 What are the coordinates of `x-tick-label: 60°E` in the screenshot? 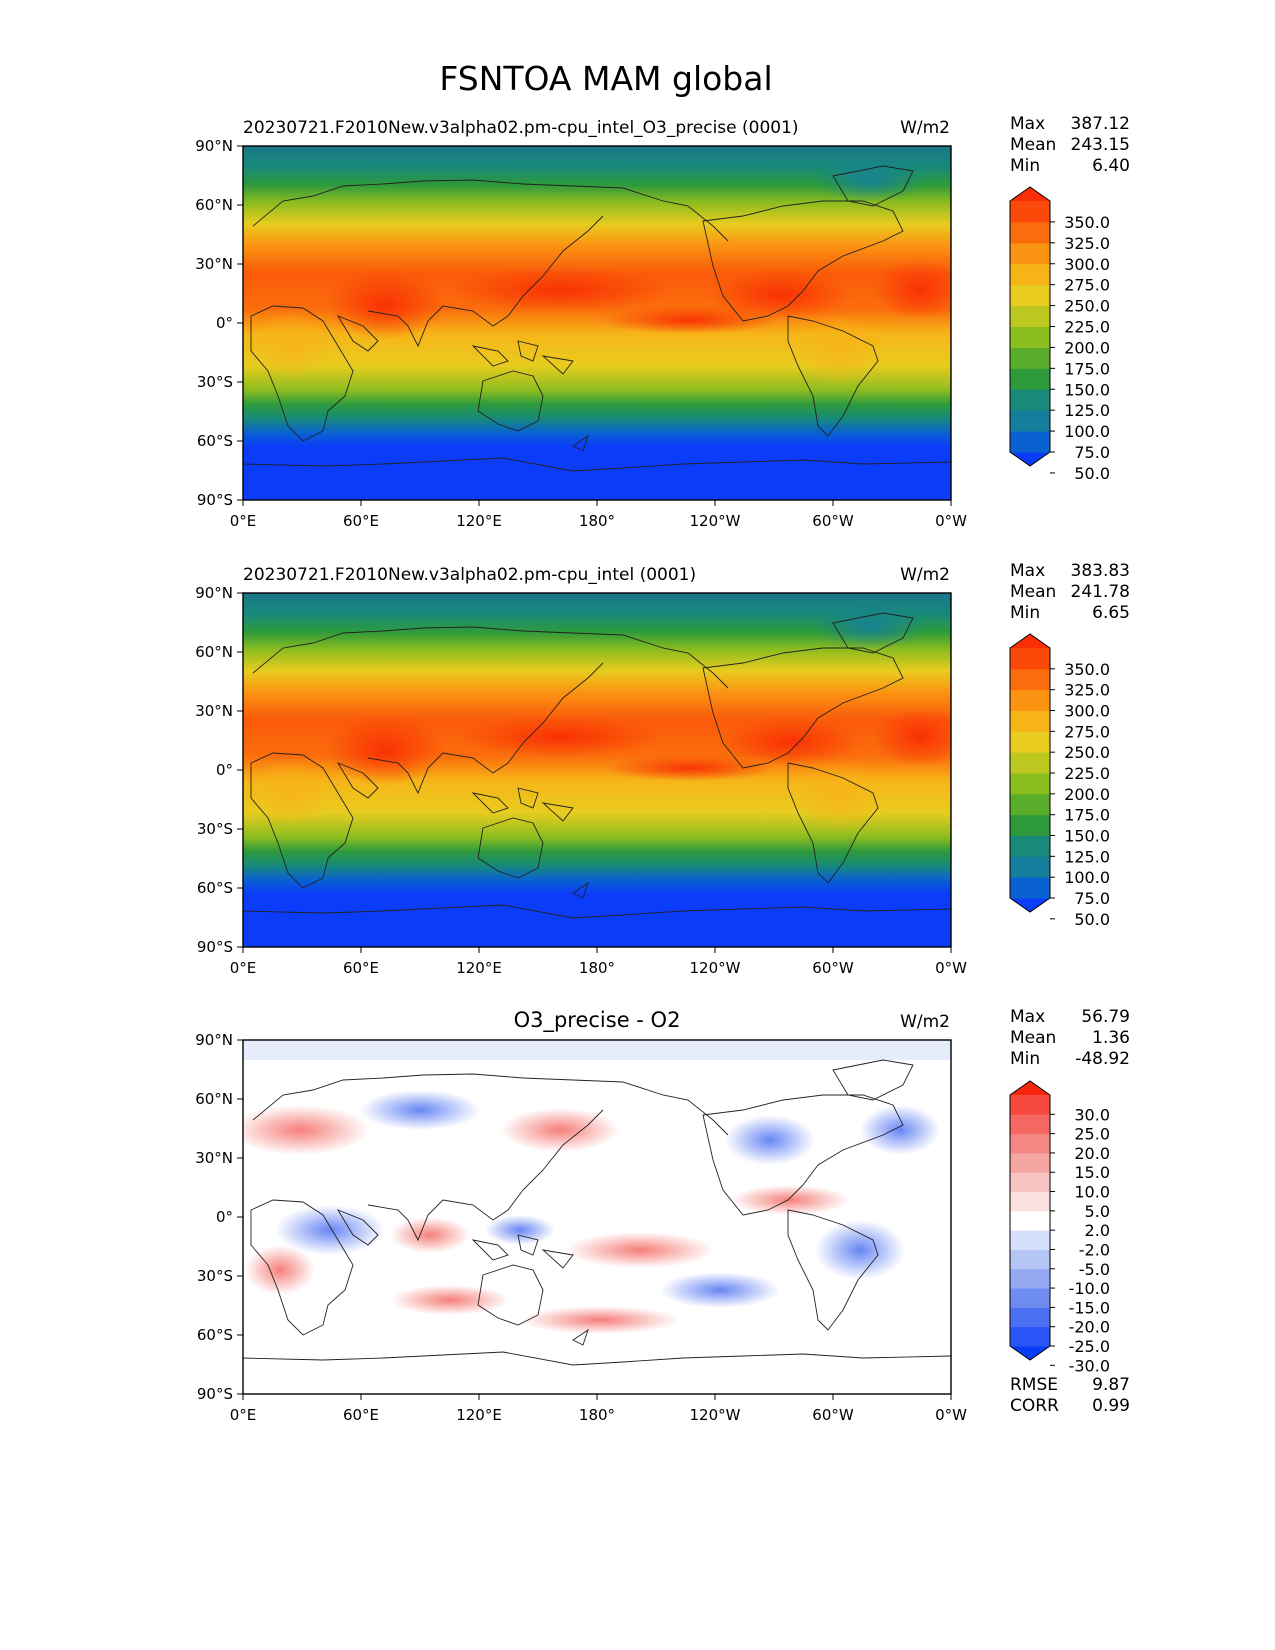 It's located at (361, 968).